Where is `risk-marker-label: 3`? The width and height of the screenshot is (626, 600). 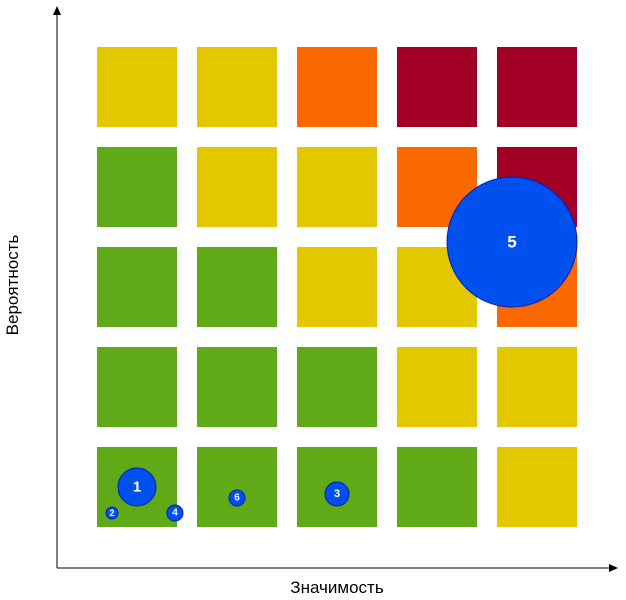 risk-marker-label: 3 is located at coordinates (337, 494).